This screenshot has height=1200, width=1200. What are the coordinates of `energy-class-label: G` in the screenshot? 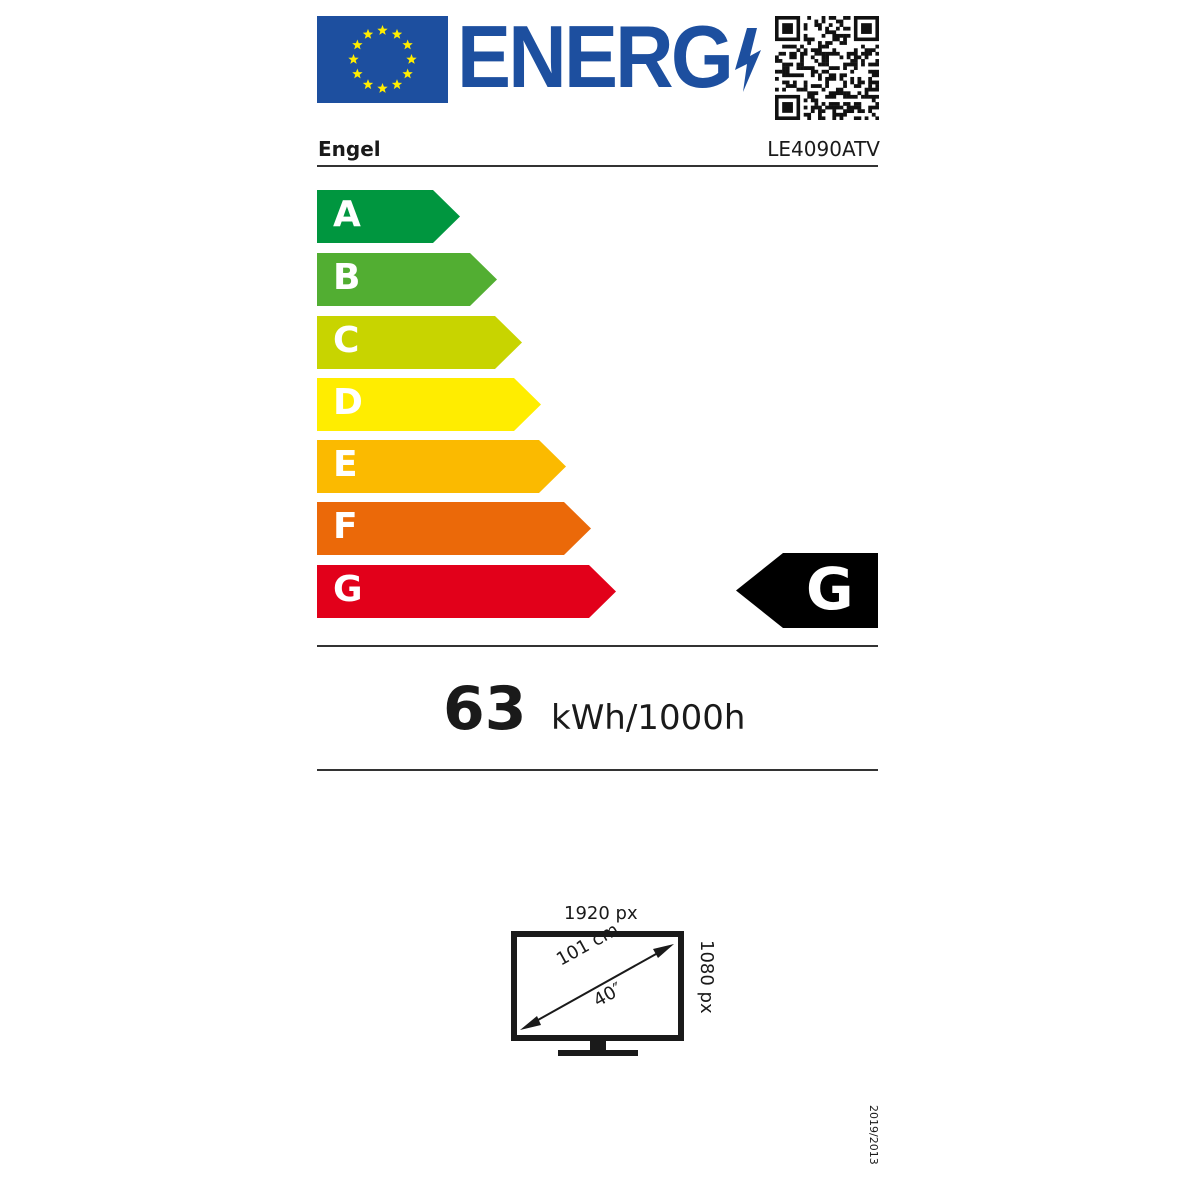 It's located at (348, 589).